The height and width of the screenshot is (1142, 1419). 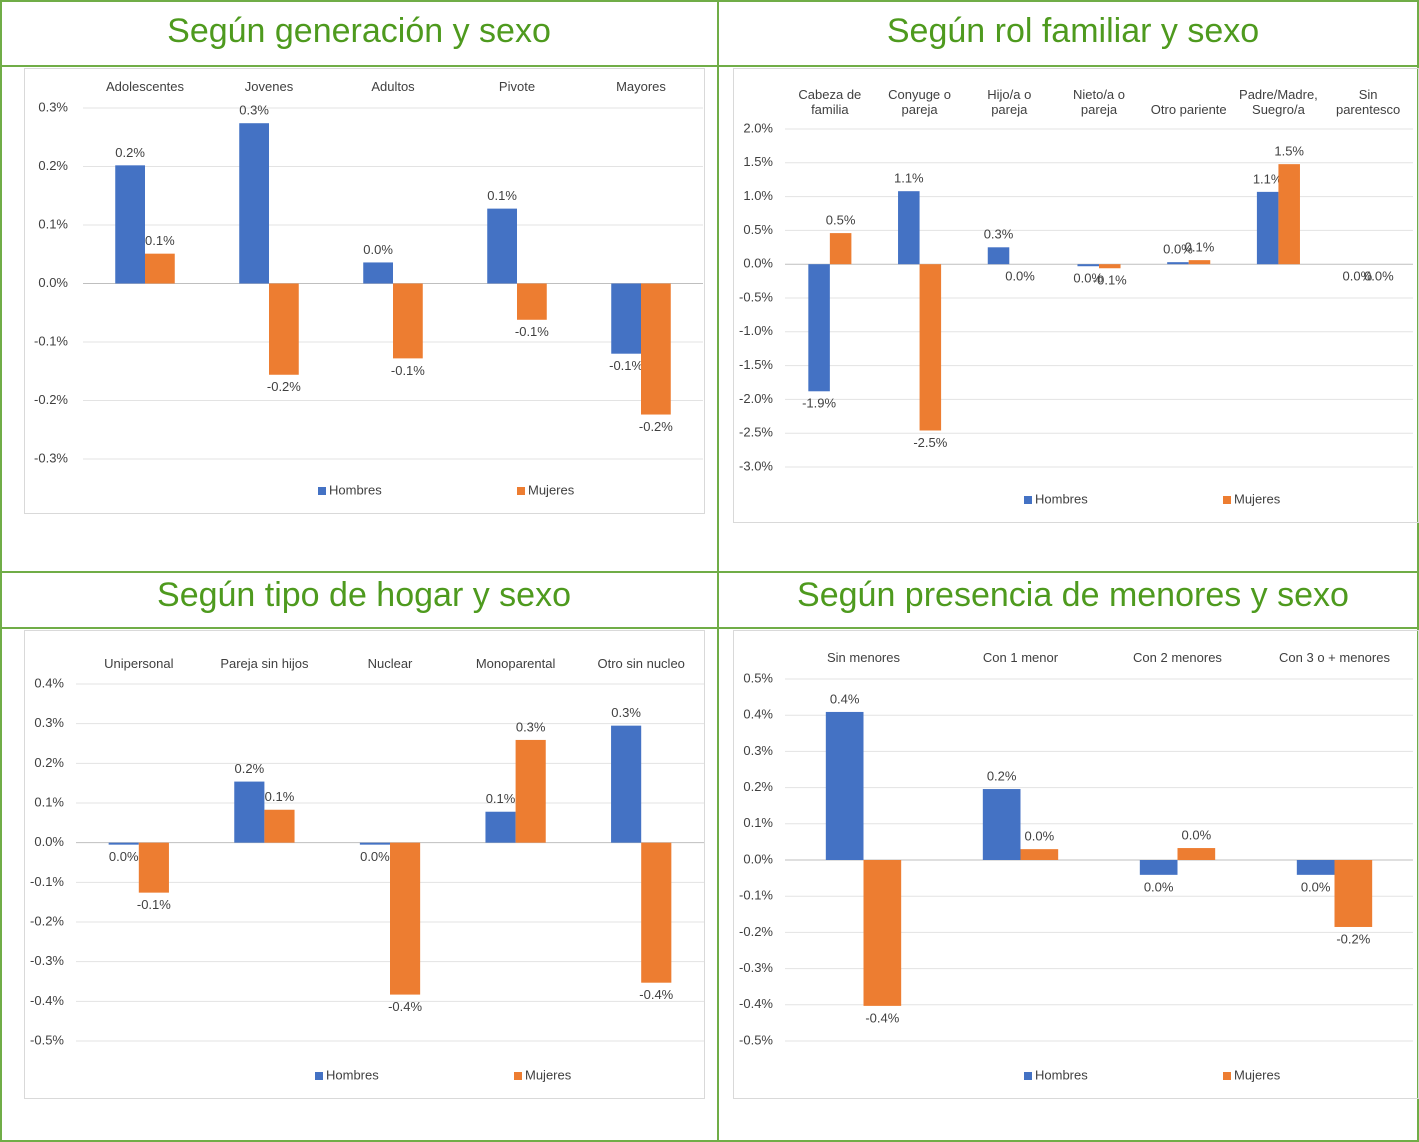 What do you see at coordinates (641, 86) in the screenshot?
I see `x-category-label: Mayores` at bounding box center [641, 86].